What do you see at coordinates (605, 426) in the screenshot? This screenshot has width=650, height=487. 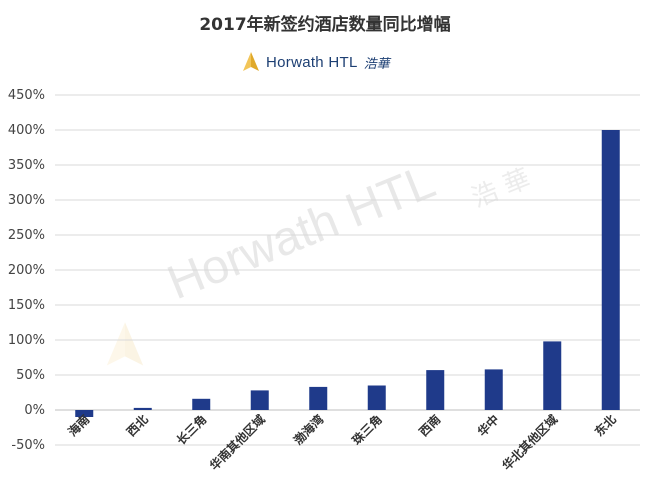 I see `x-tick-label: 东北` at bounding box center [605, 426].